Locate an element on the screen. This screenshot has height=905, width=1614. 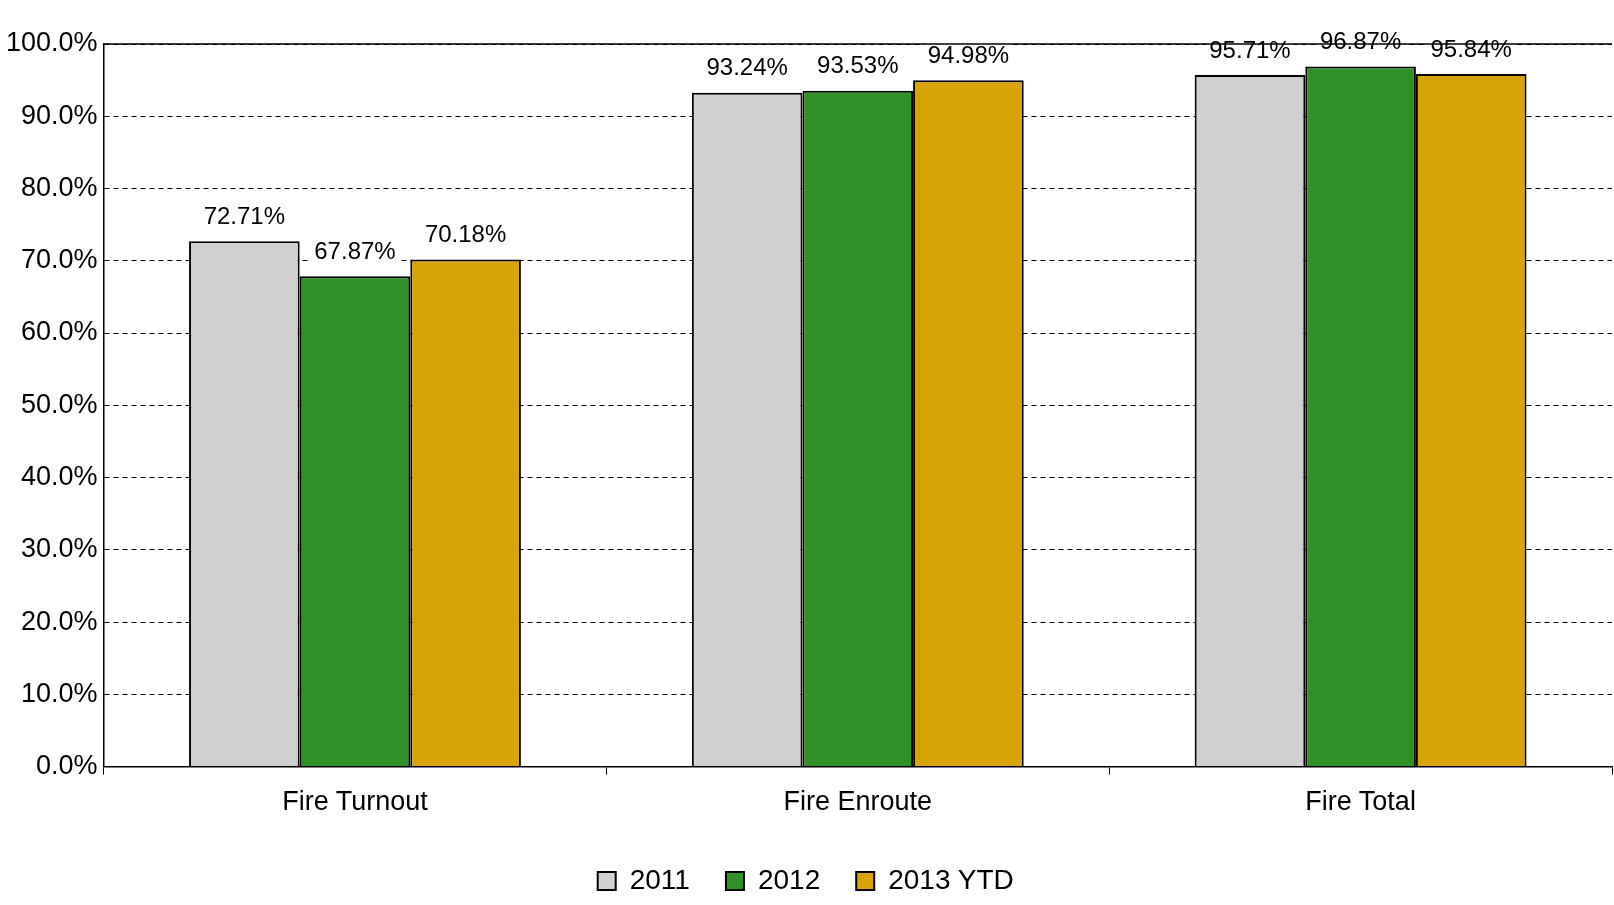
x-tick-label: Fire Turnout is located at coordinates (355, 801).